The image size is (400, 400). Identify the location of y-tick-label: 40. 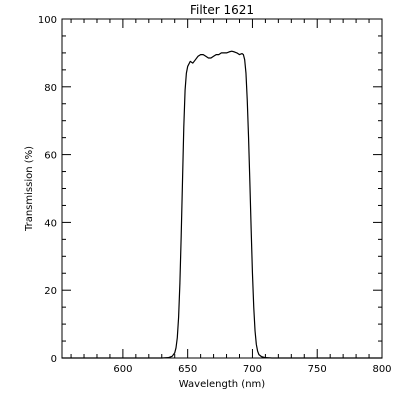
(50, 223).